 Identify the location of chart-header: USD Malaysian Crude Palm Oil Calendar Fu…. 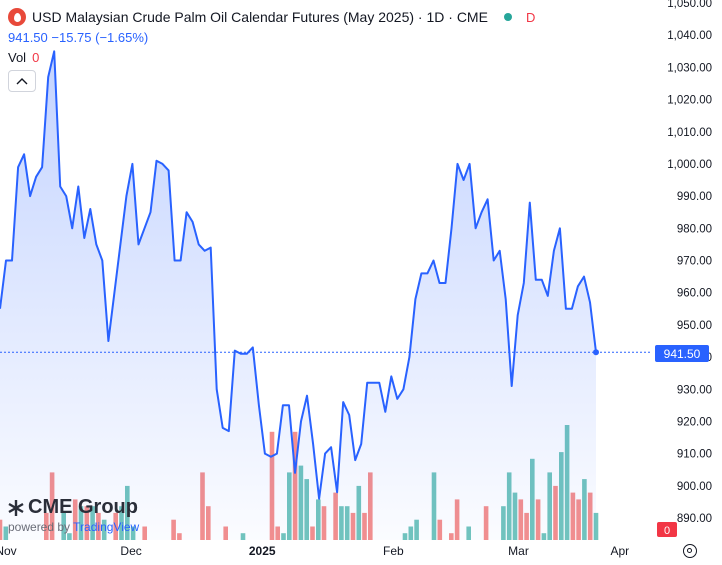
(271, 17).